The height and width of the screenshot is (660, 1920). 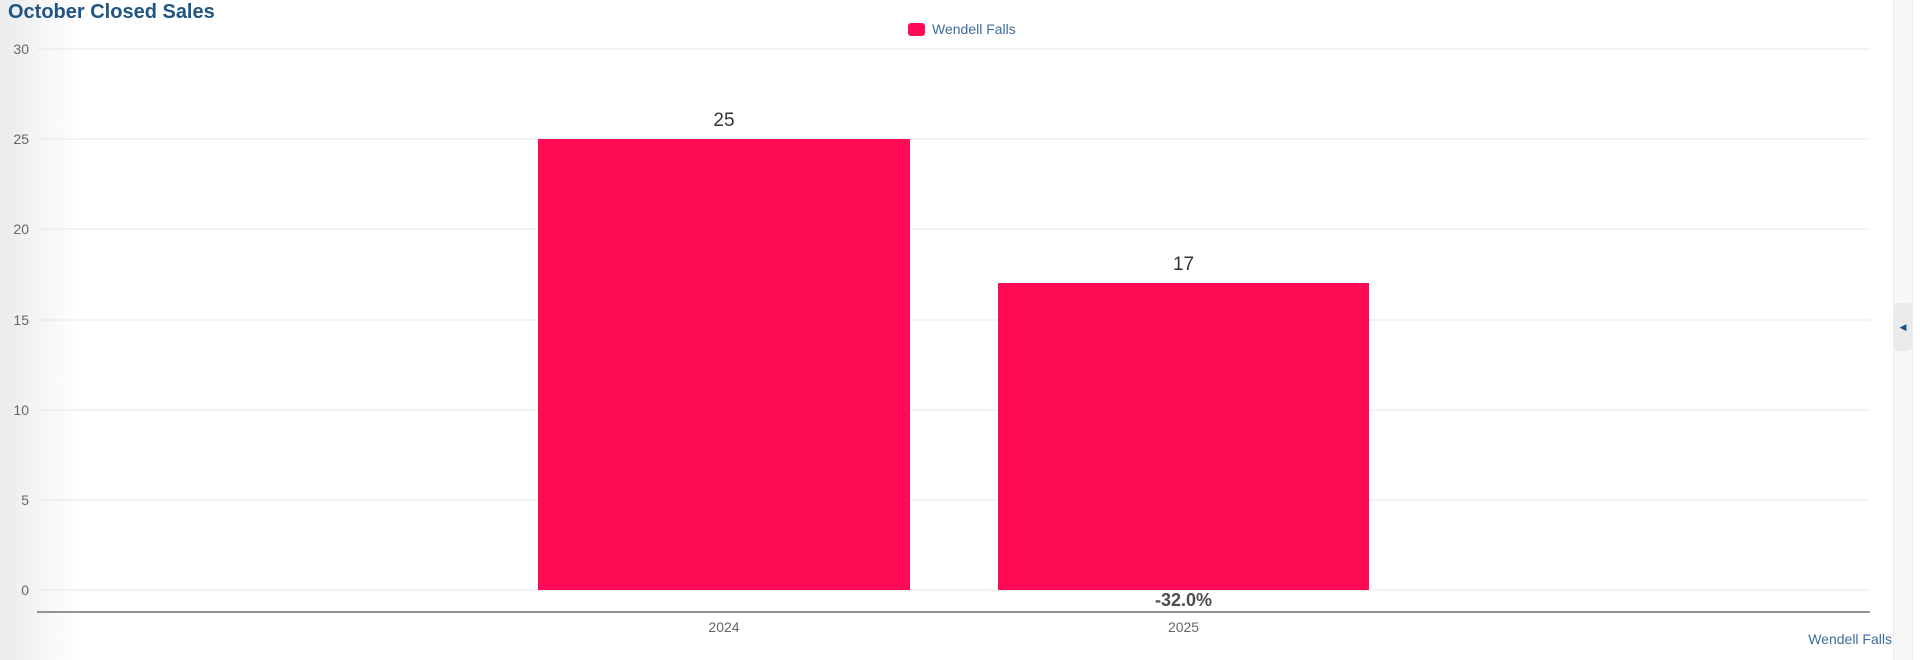 What do you see at coordinates (724, 627) in the screenshot?
I see `x-axis-label-2024: 2024` at bounding box center [724, 627].